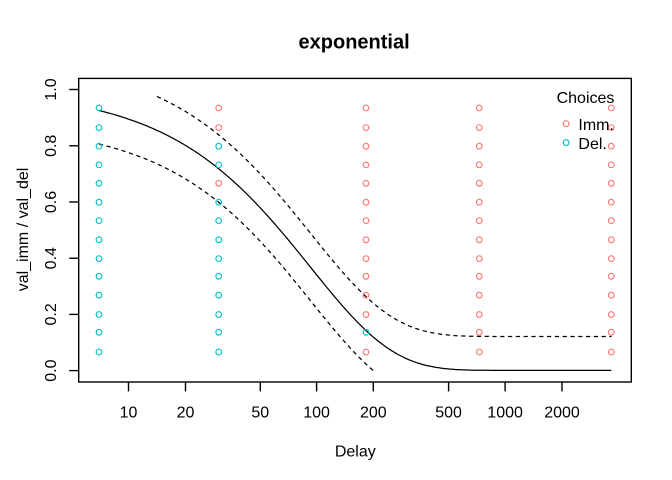 The height and width of the screenshot is (480, 672). I want to click on svg-text: 500, so click(448, 412).